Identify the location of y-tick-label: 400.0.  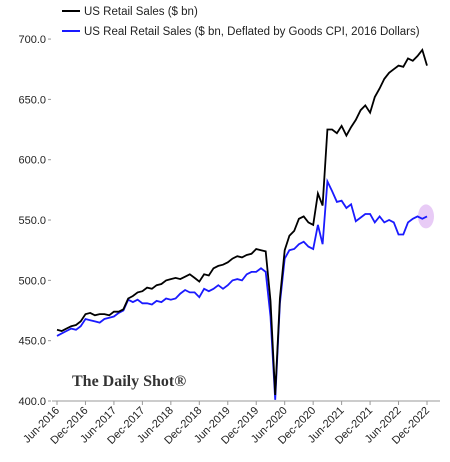
(32, 402).